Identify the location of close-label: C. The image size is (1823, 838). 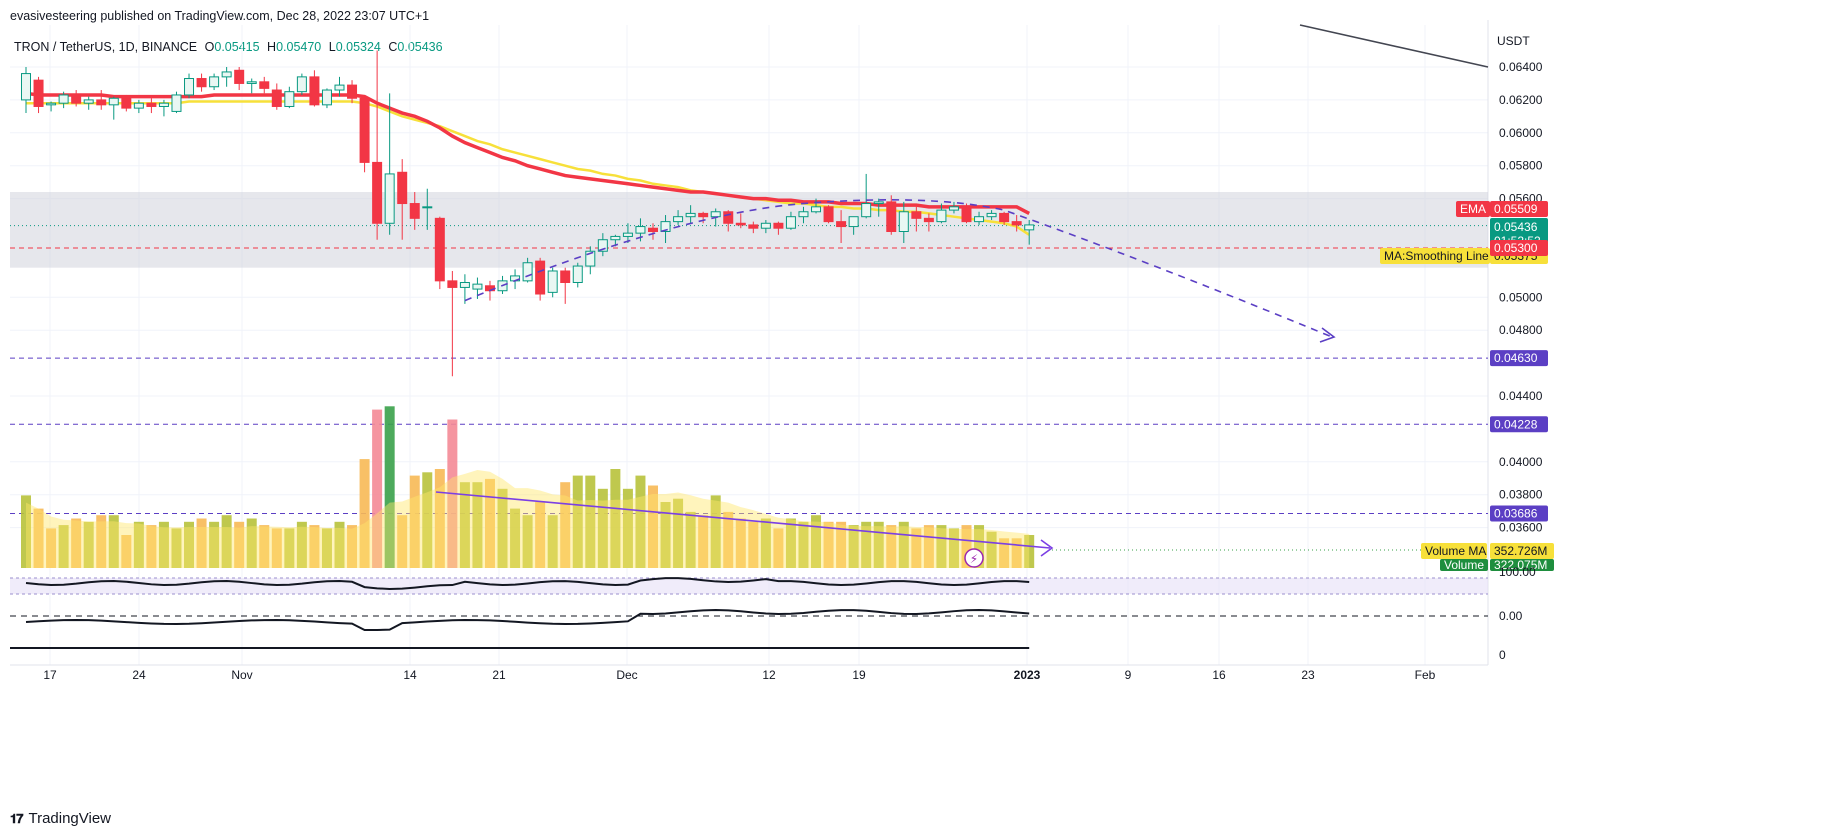
(393, 47).